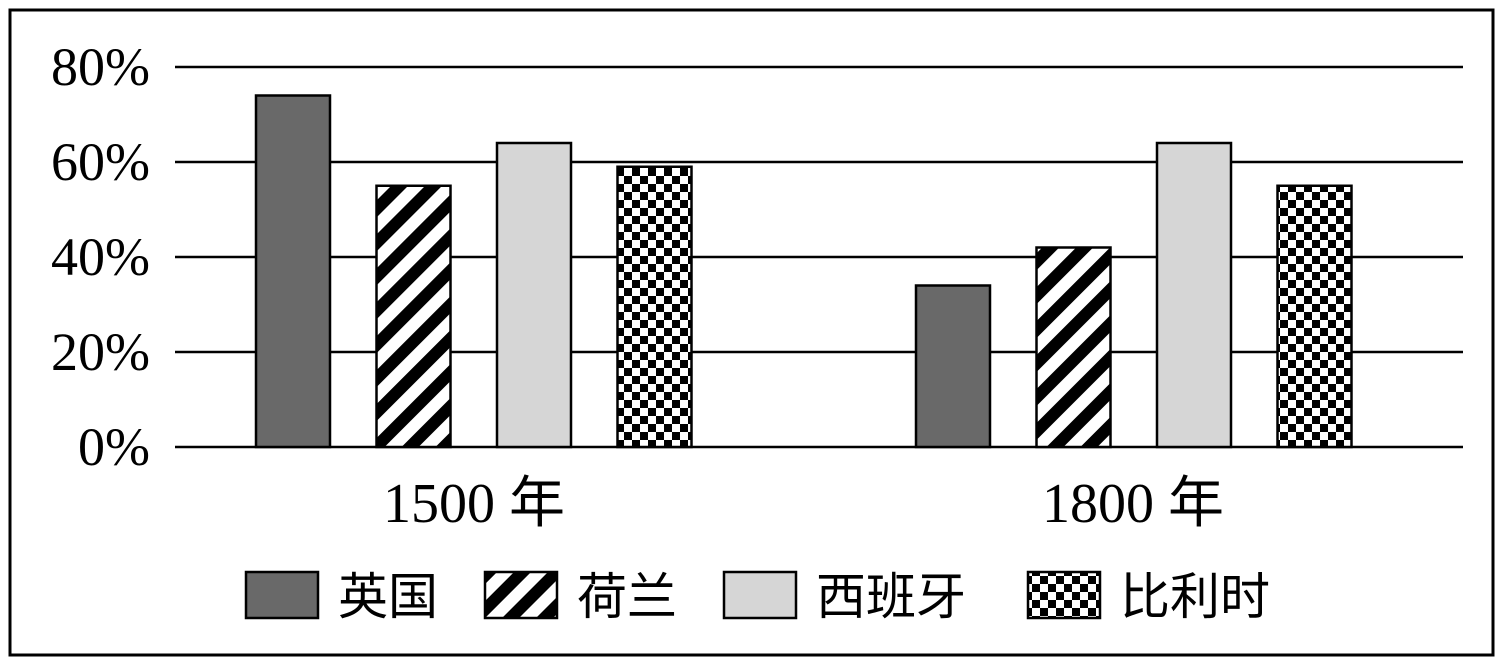 Image resolution: width=1503 pixels, height=665 pixels. Describe the element at coordinates (627, 597) in the screenshot. I see `legend-label: 荷兰` at that location.